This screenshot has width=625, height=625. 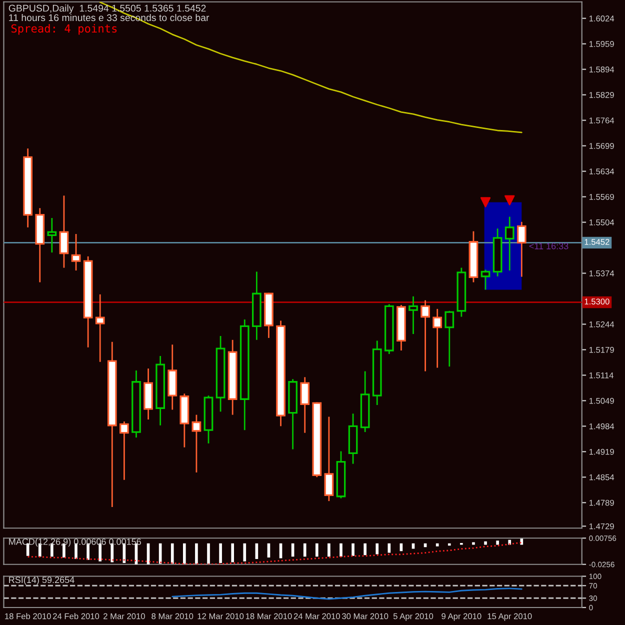 I want to click on chart-title: MACD(12,26,9) 0.00606 0.00156, so click(x=75, y=542).